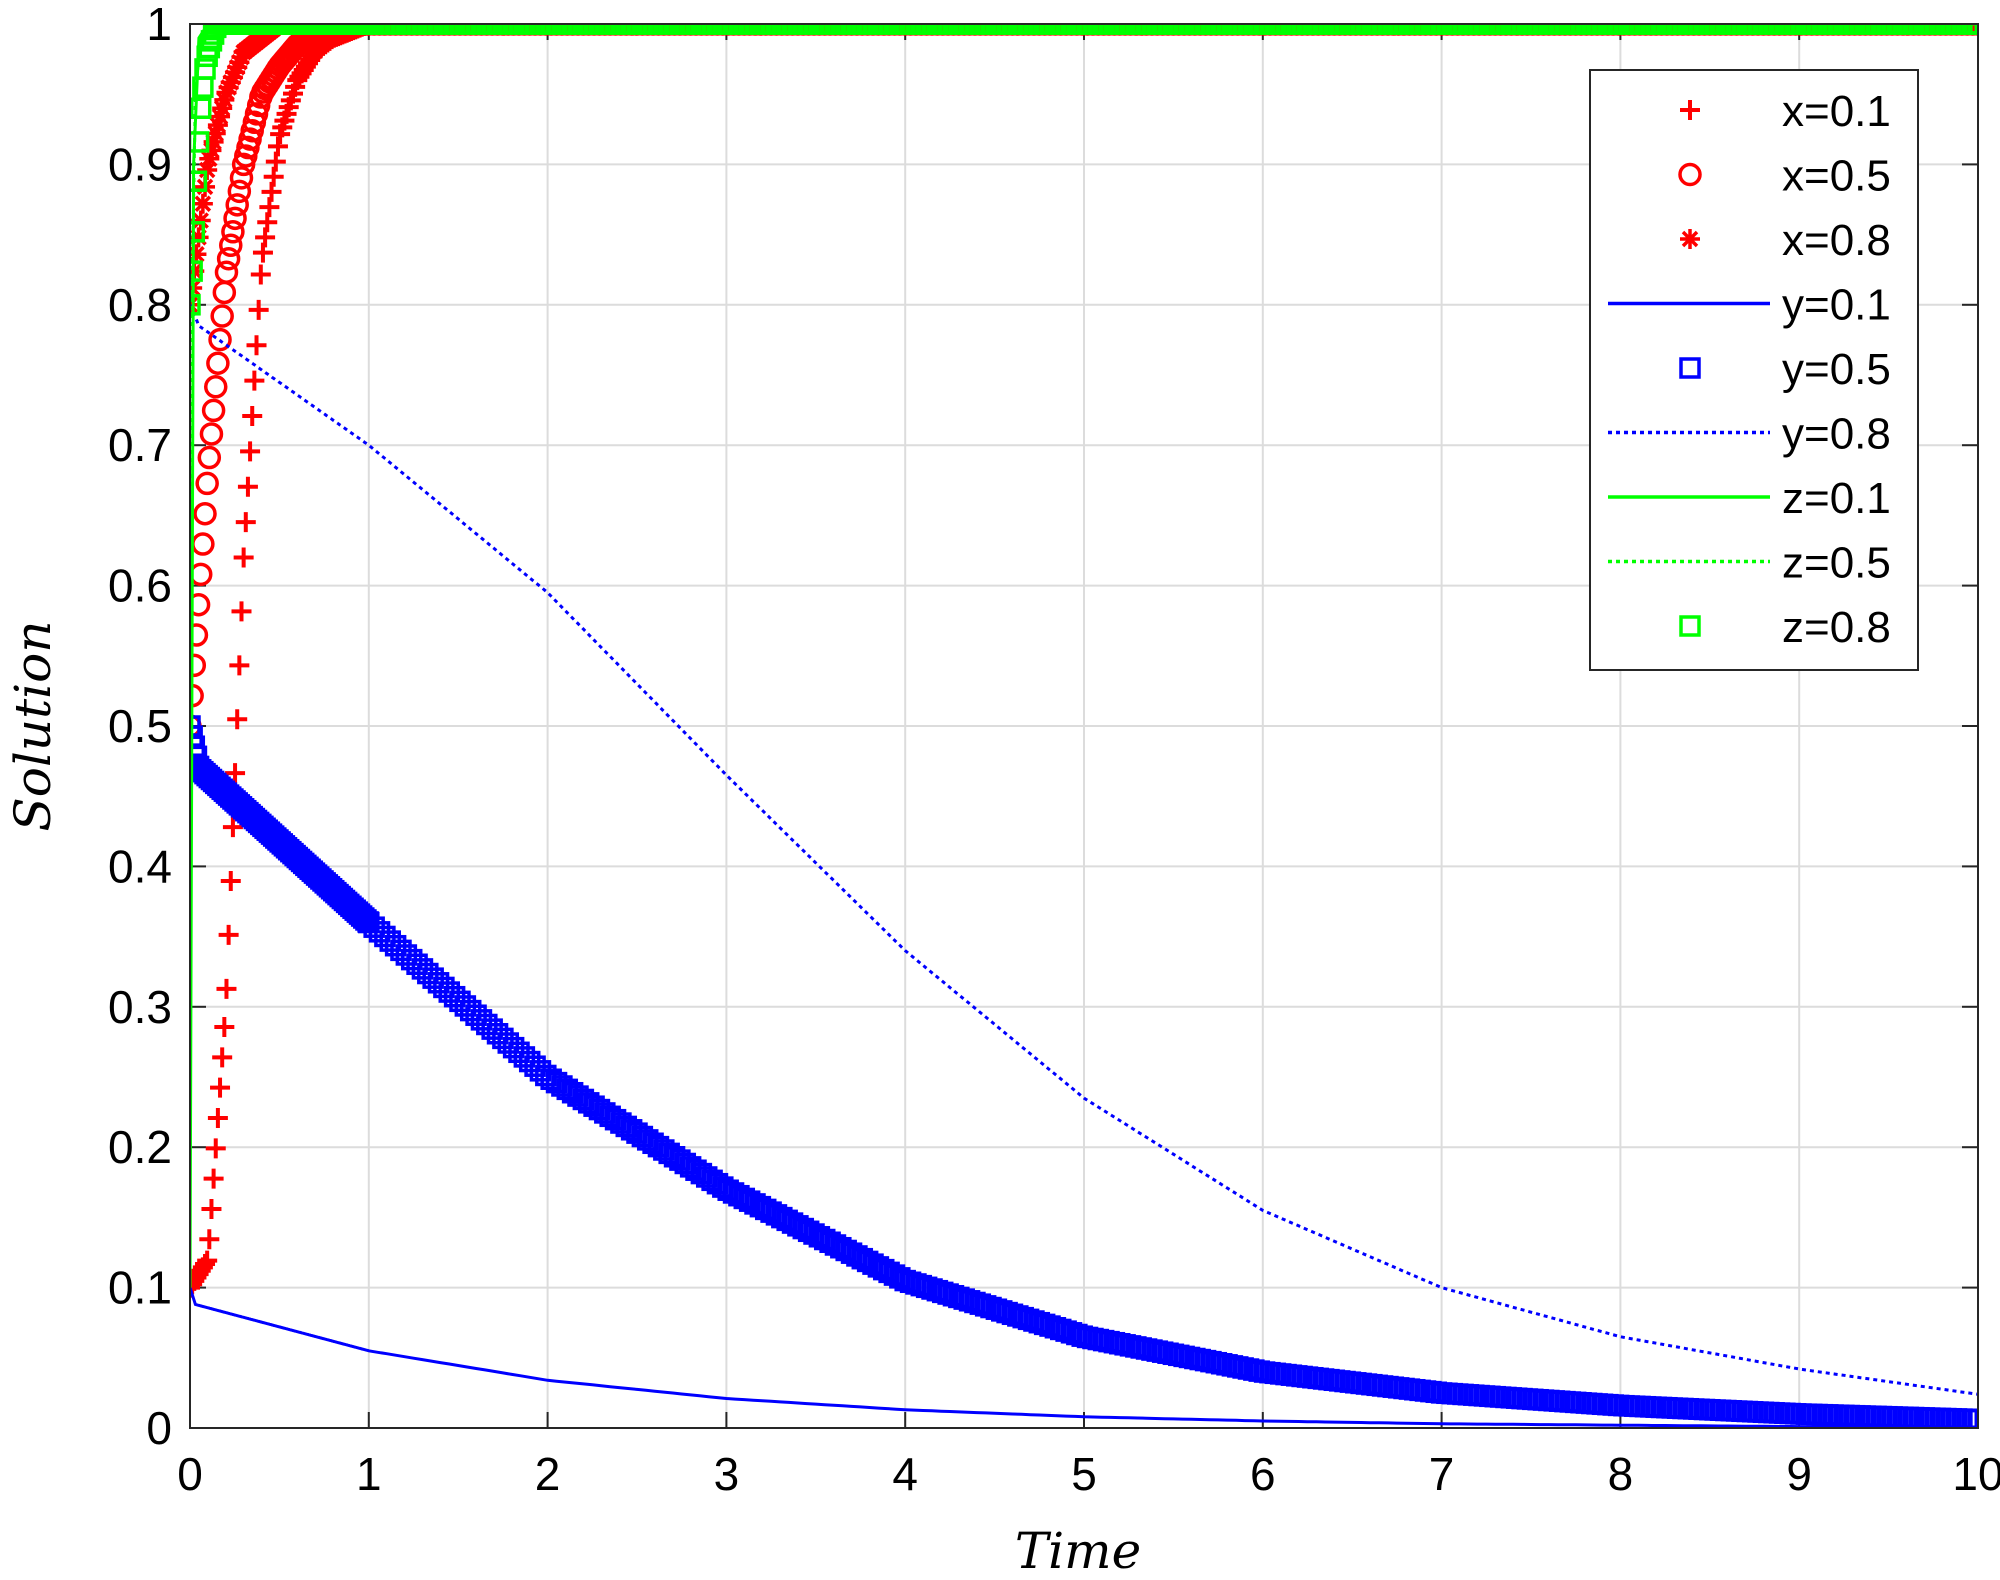 The height and width of the screenshot is (1580, 2000). What do you see at coordinates (1836, 498) in the screenshot?
I see `legend-label: z=0.1` at bounding box center [1836, 498].